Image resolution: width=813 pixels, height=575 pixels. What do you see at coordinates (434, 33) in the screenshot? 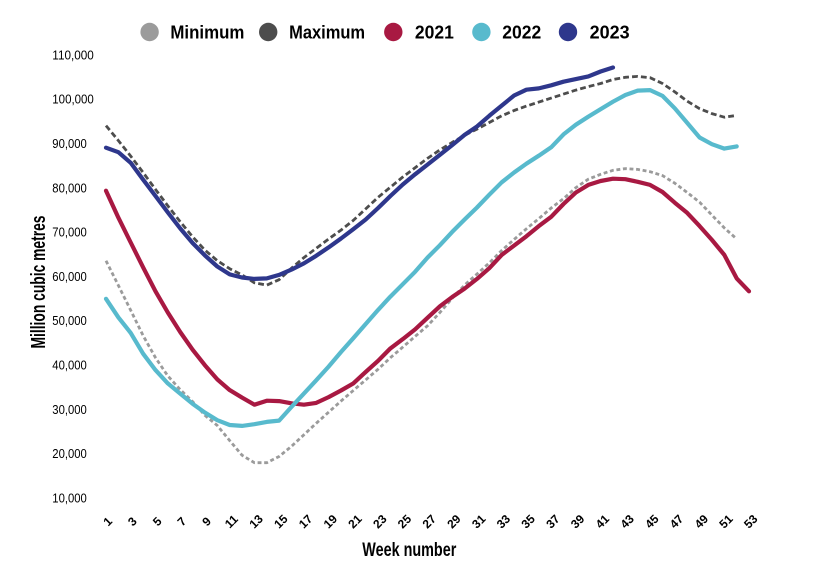
I see `svg-text: 2021` at bounding box center [434, 33].